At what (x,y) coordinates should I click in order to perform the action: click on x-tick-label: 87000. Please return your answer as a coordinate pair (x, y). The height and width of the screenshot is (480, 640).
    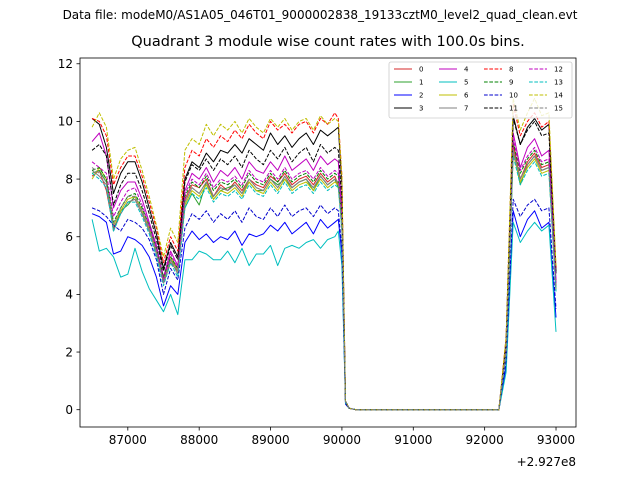
    Looking at the image, I should click on (128, 440).